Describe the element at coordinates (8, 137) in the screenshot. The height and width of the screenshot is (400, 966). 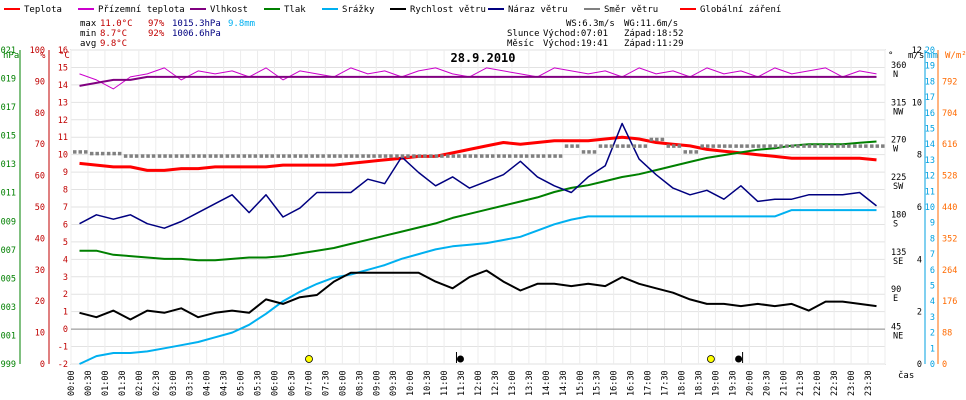
I see `hpa-tick-label: 1015` at that location.